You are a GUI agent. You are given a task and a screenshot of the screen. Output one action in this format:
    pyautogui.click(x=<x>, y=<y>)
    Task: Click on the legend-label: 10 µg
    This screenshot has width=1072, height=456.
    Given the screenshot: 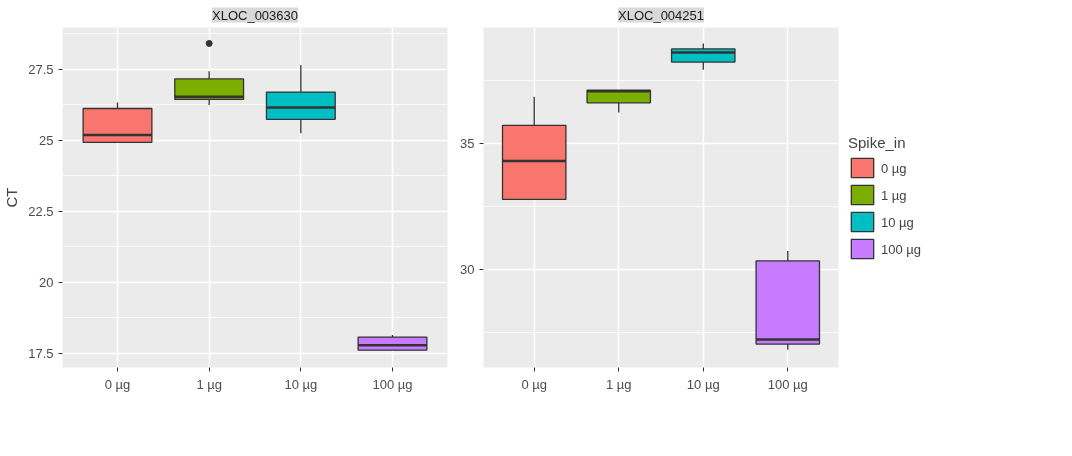 What is the action you would take?
    pyautogui.click(x=897, y=221)
    